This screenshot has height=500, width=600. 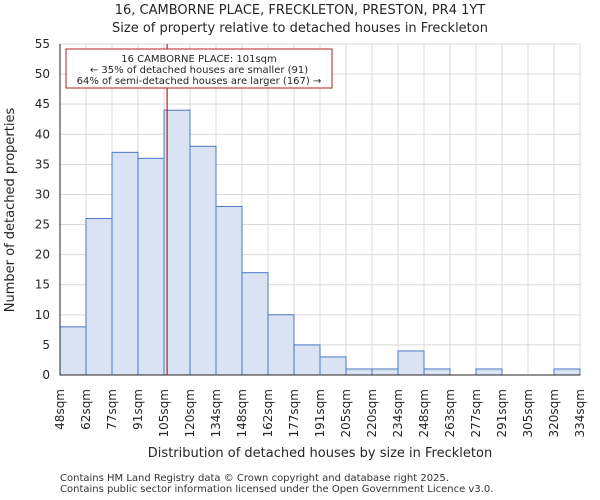 I want to click on x-tick-label: 77sqm, so click(x=112, y=409).